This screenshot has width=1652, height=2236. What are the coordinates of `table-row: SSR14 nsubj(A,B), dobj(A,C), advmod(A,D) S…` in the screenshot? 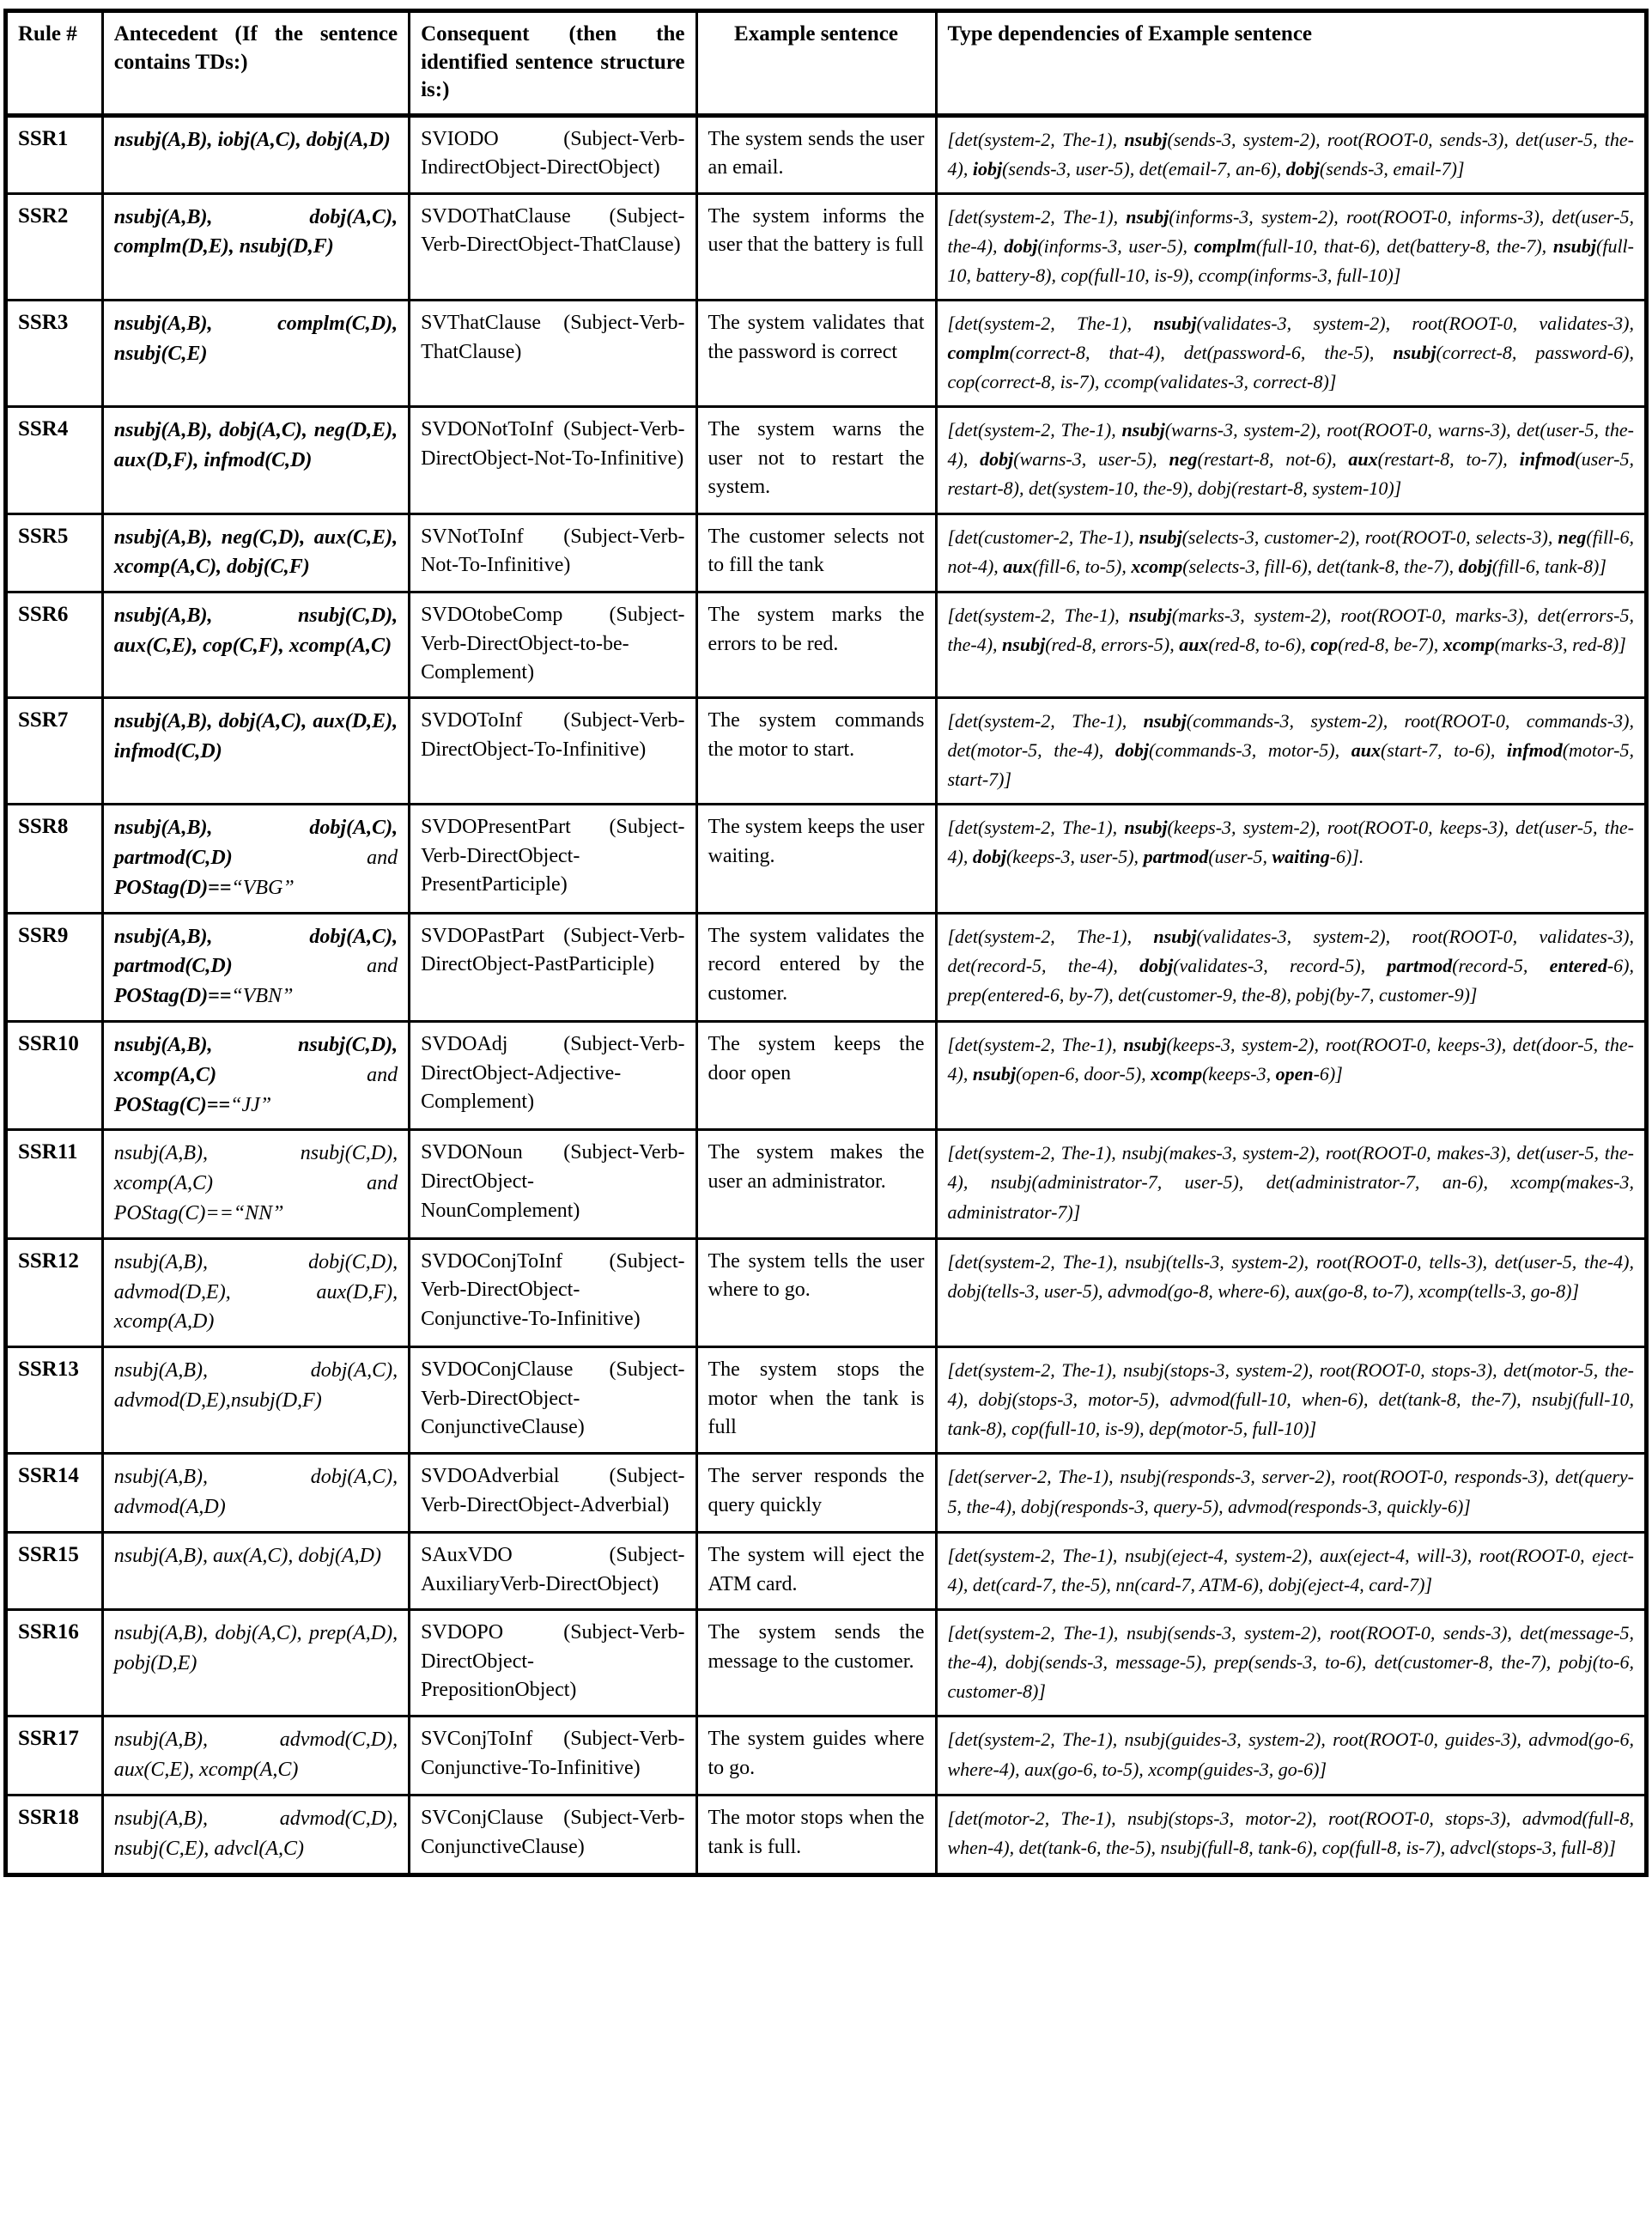 It's located at (826, 1493).